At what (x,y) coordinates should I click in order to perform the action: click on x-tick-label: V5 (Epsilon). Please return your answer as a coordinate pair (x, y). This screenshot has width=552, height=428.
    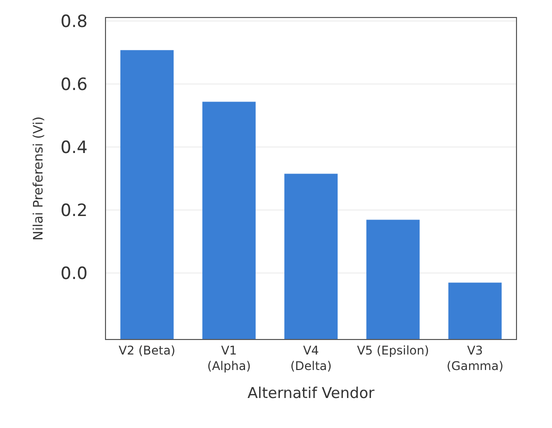
    Looking at the image, I should click on (393, 350).